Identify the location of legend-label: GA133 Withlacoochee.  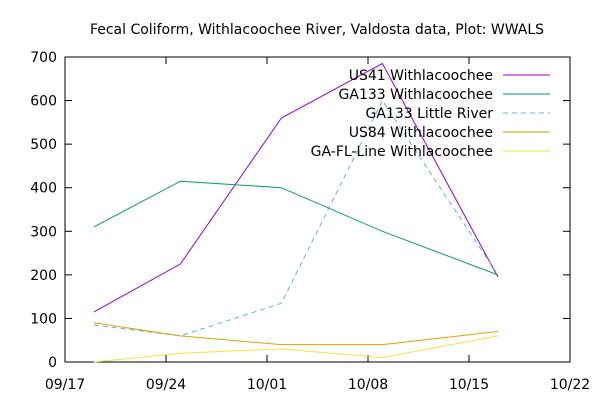
(416, 95).